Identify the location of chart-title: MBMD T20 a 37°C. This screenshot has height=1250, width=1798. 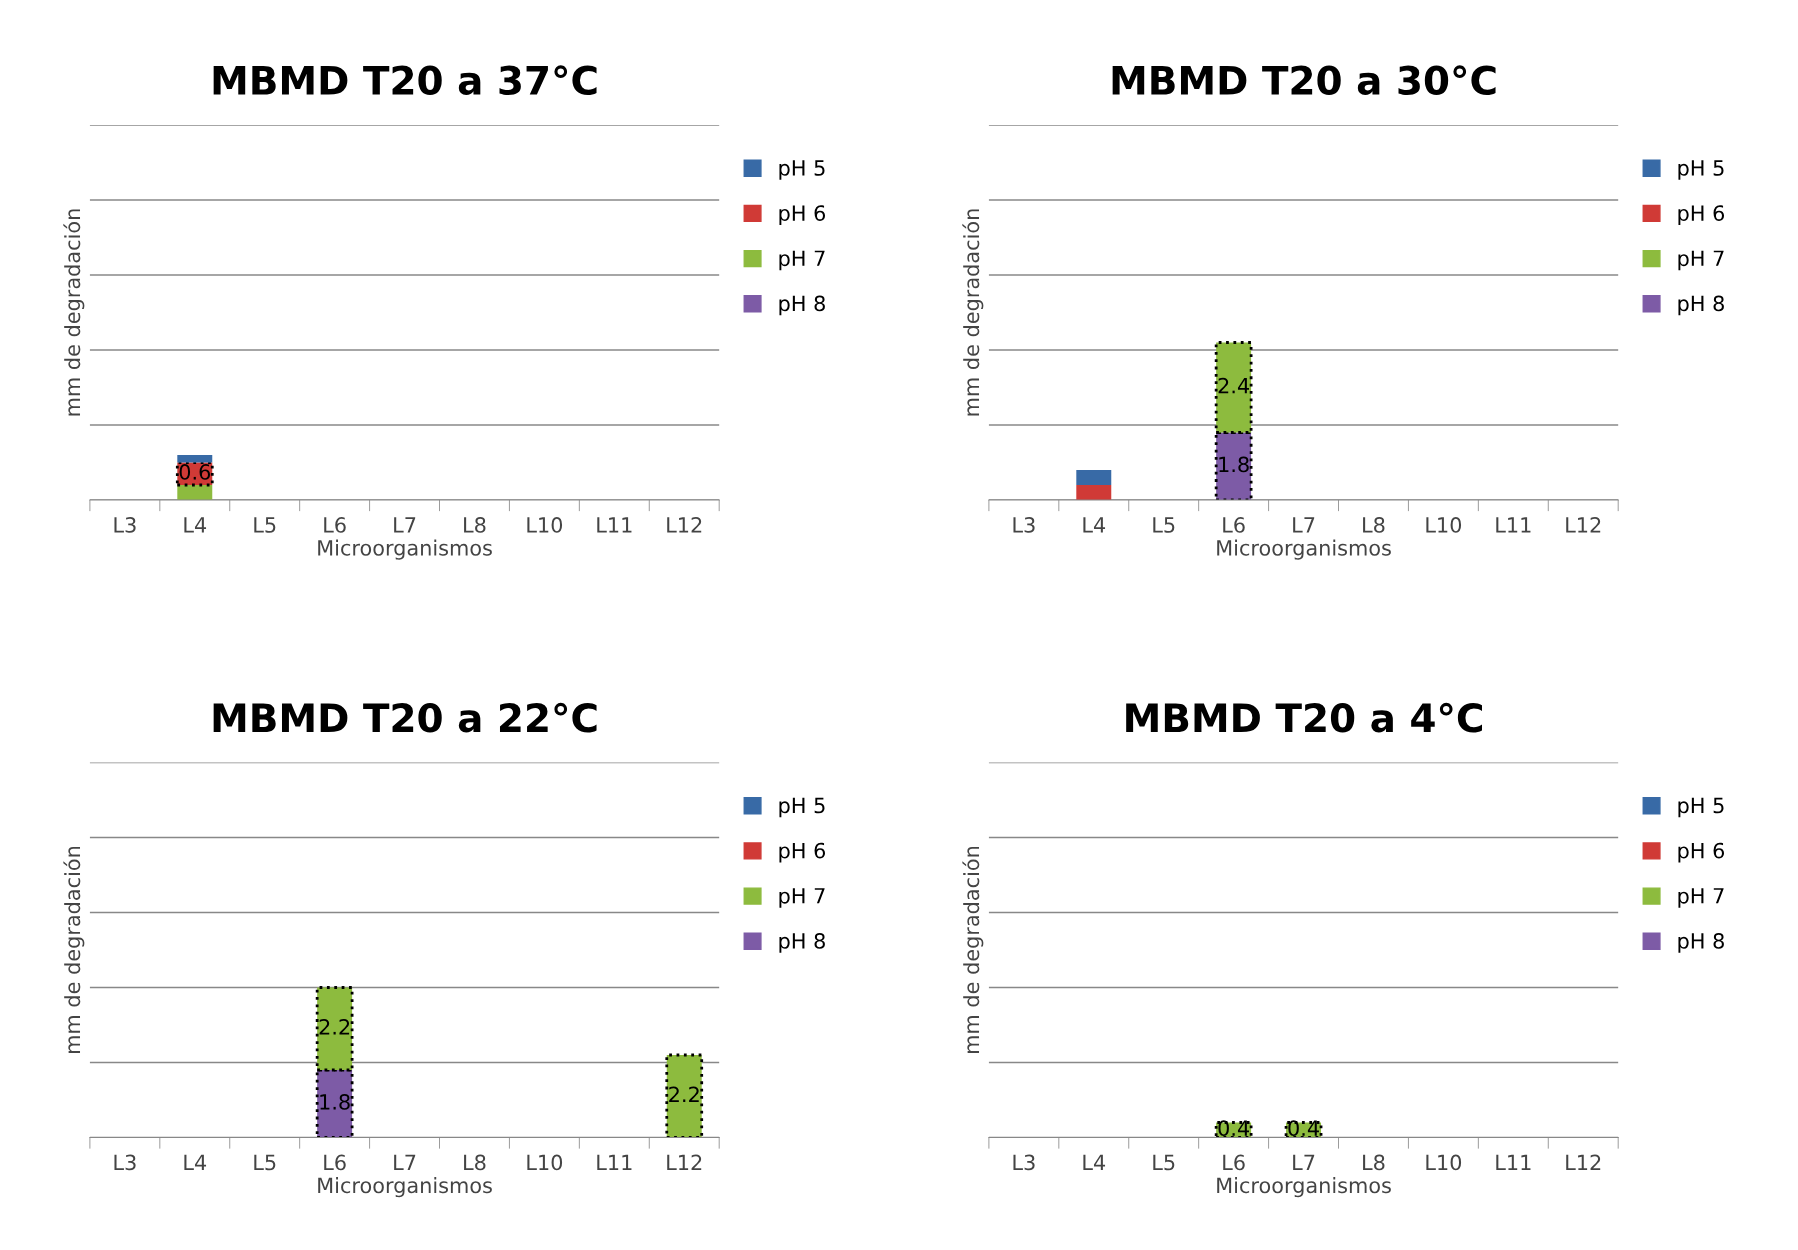
(405, 80).